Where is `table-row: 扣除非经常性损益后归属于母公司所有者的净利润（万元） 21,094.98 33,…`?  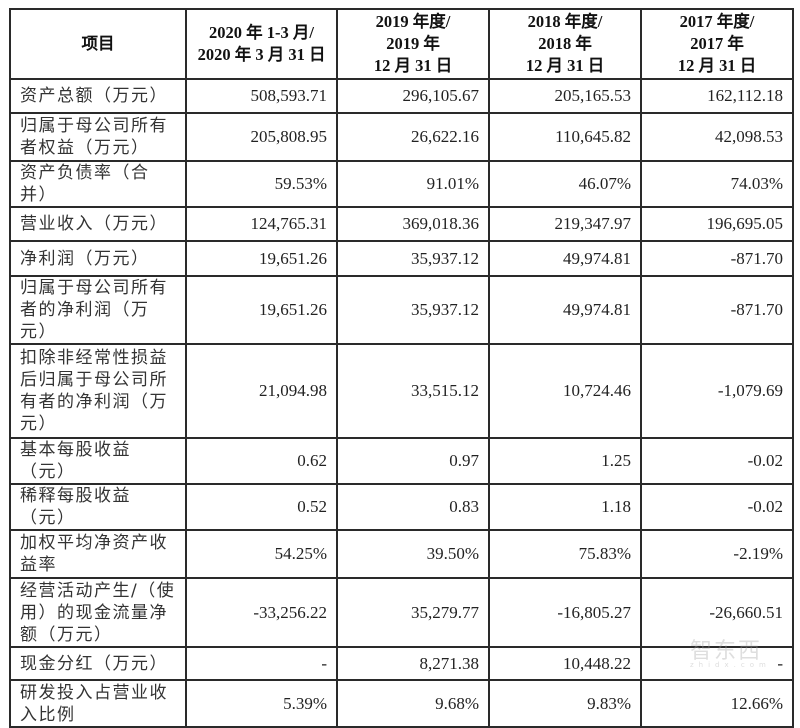 table-row: 扣除非经常性损益后归属于母公司所有者的净利润（万元） 21,094.98 33,… is located at coordinates (401, 391).